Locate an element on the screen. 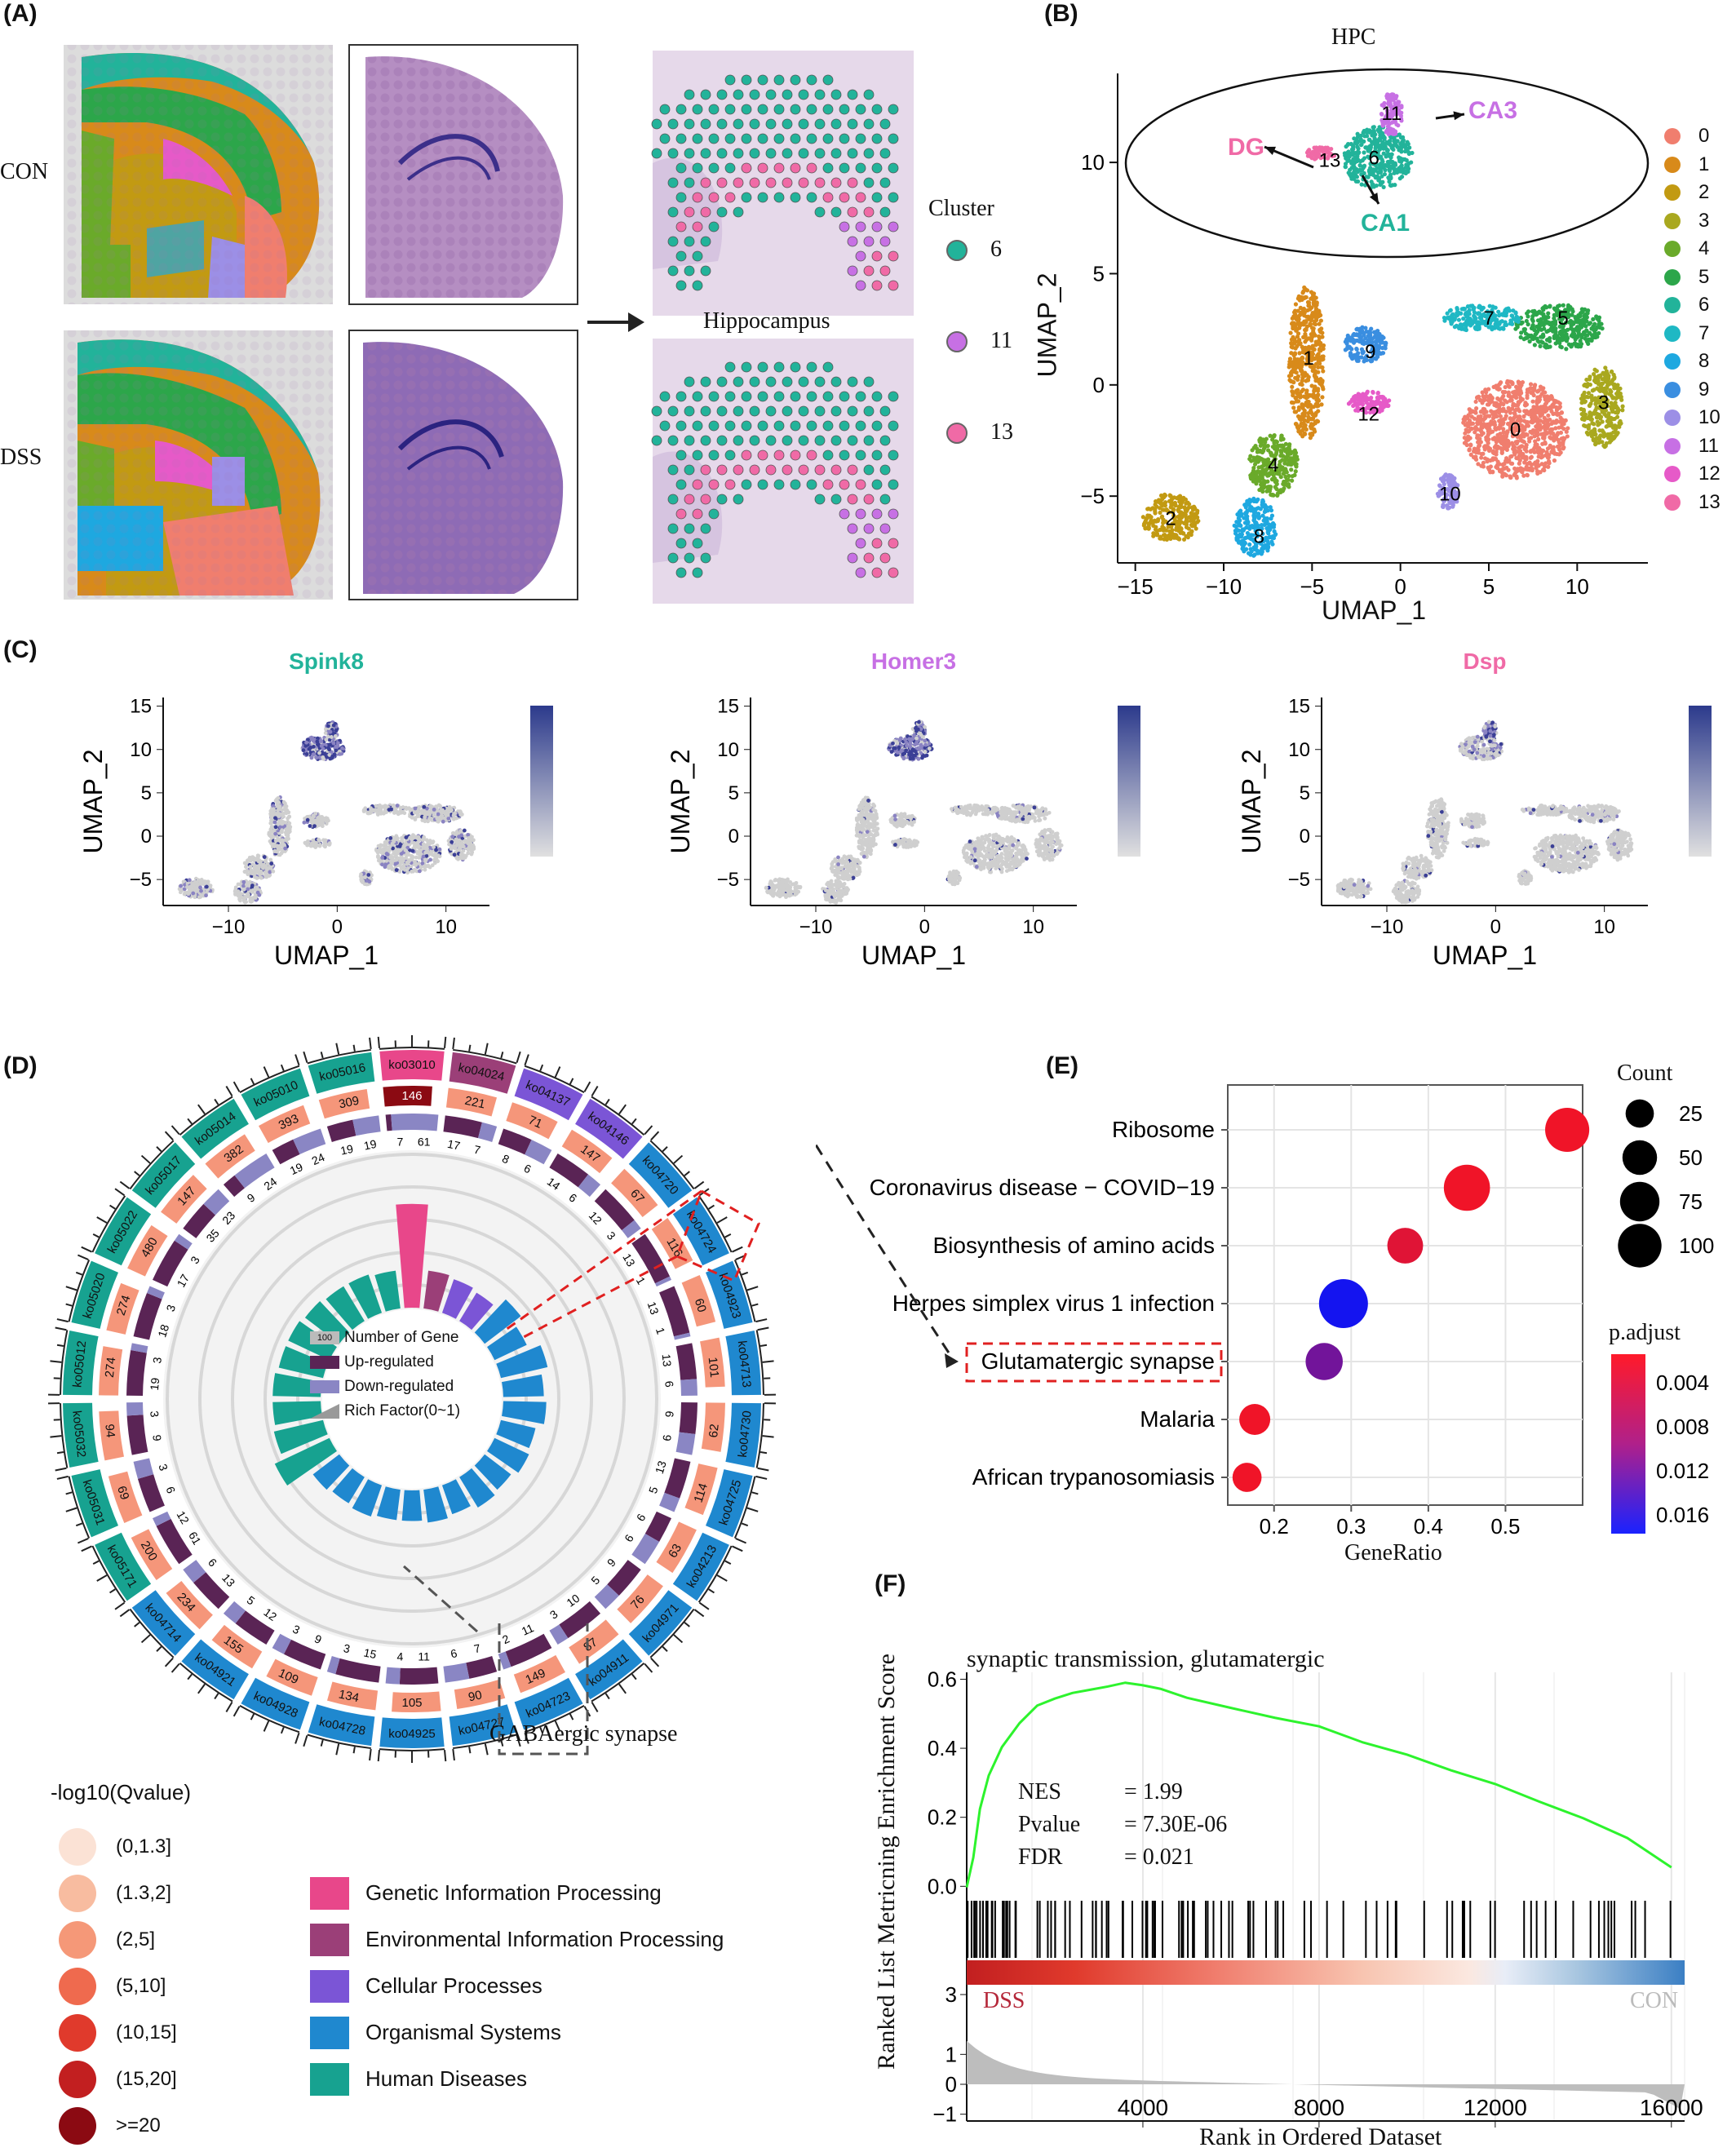 This screenshot has width=1736, height=2152. cluster-label: 4 is located at coordinates (1273, 465).